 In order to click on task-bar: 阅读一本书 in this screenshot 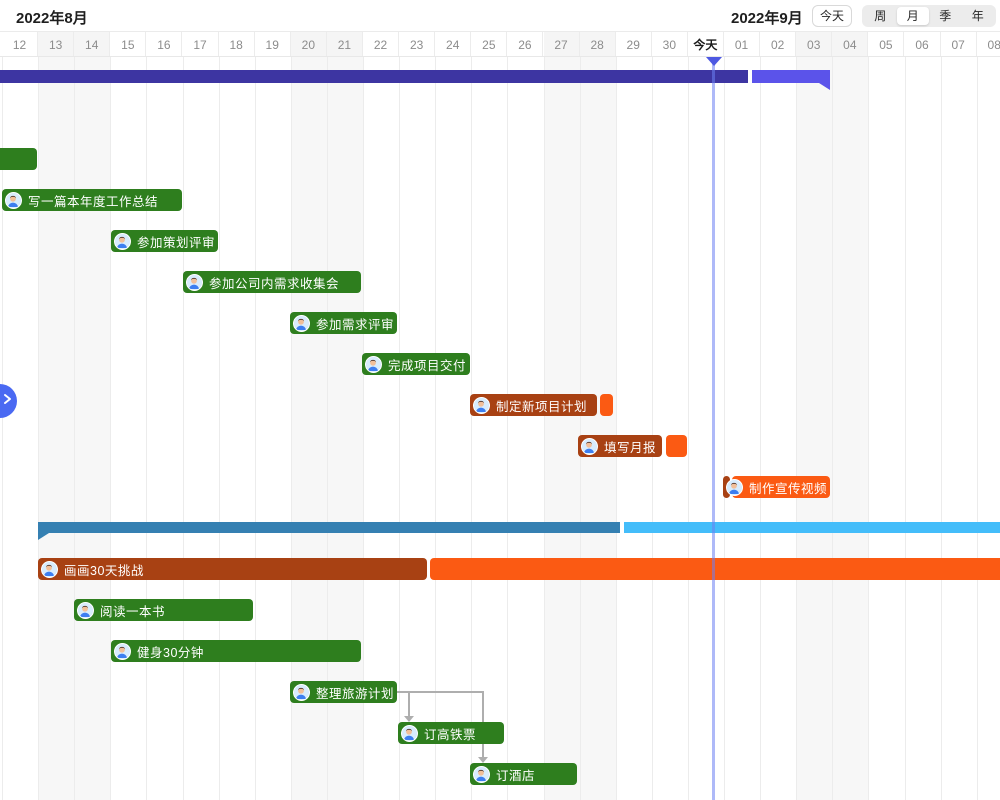, I will do `click(163, 610)`.